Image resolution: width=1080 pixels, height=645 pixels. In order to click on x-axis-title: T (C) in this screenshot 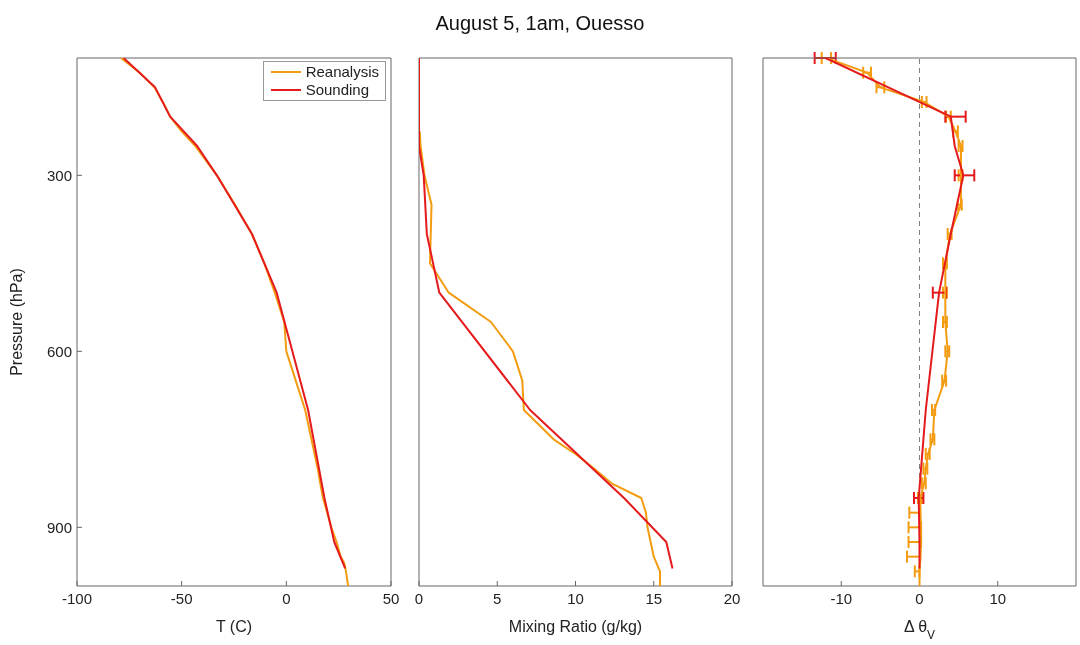, I will do `click(234, 626)`.